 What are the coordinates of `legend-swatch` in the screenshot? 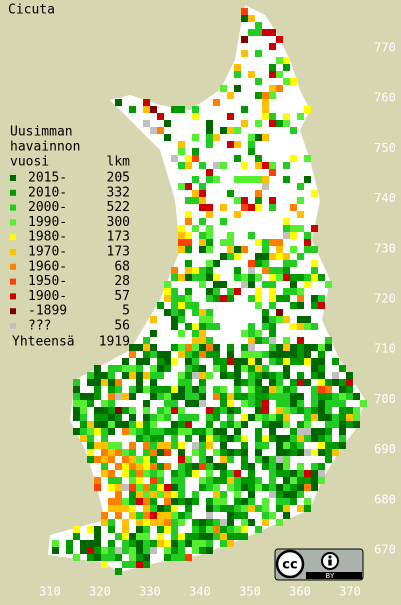 It's located at (13, 281).